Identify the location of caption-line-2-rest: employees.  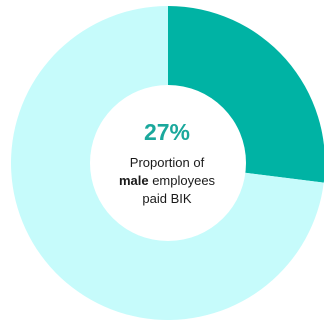
(182, 180).